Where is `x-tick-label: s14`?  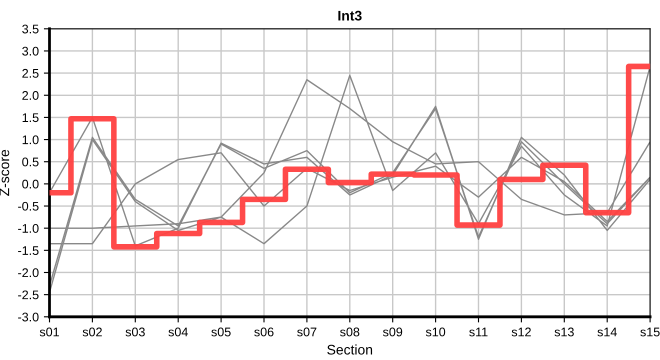
x-tick-label: s14 is located at coordinates (607, 332).